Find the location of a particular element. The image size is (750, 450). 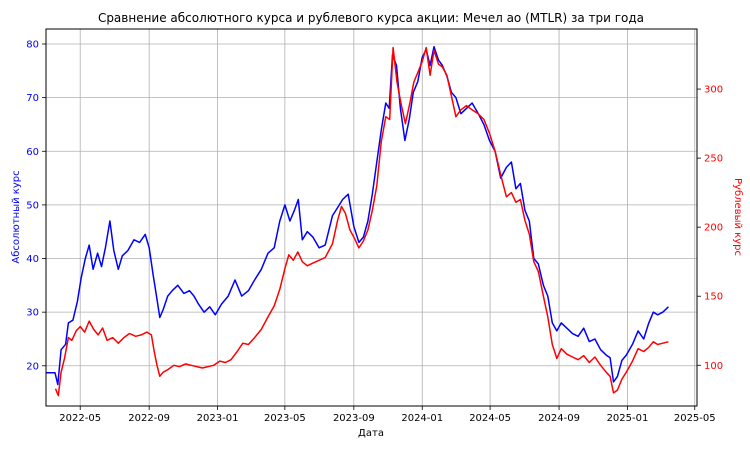

y-right-tick-label: 200 is located at coordinates (713, 228).